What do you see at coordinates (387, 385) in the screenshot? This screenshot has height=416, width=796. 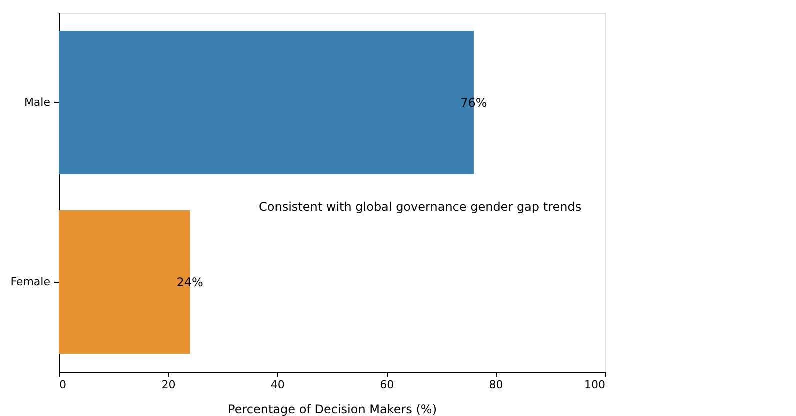 I see `x-tick-label: 60` at bounding box center [387, 385].